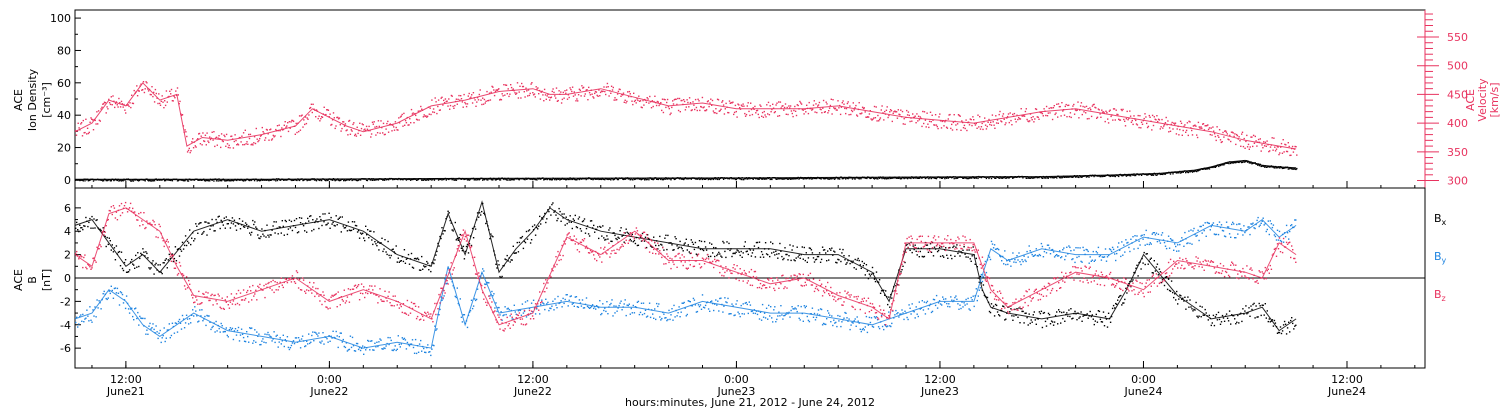 This screenshot has height=410, width=1500. Describe the element at coordinates (1457, 181) in the screenshot. I see `velocity-tick-label: 300` at that location.